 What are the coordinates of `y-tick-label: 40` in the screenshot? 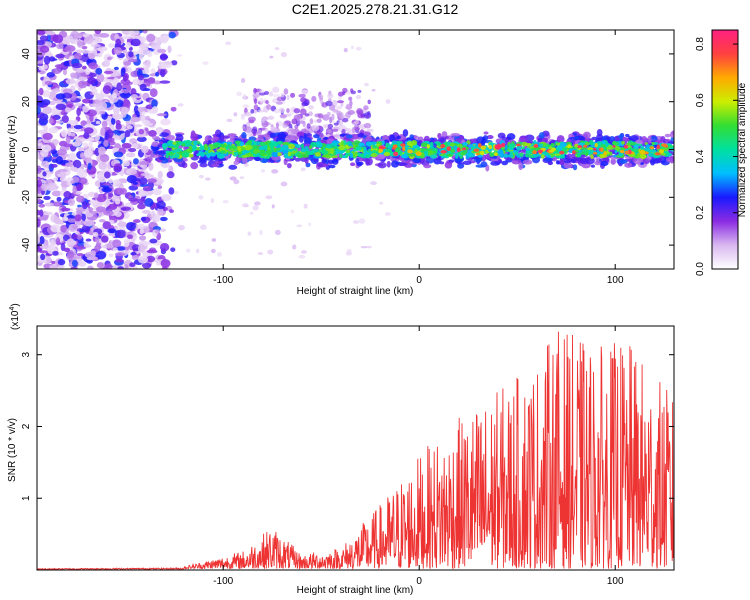 It's located at (26, 54).